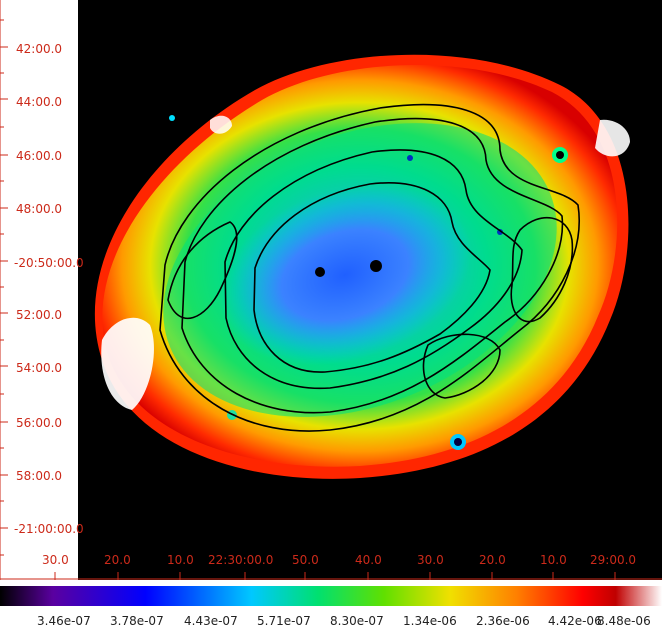 This screenshot has width=662, height=632. Describe the element at coordinates (331, 576) in the screenshot. I see `x-axis-ticks` at that location.